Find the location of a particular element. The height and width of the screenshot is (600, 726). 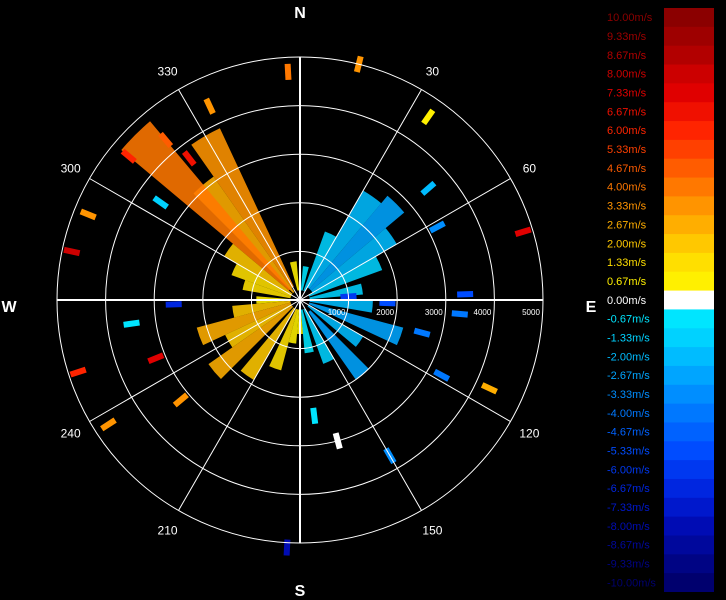

azimuth-label: 60 is located at coordinates (530, 169).